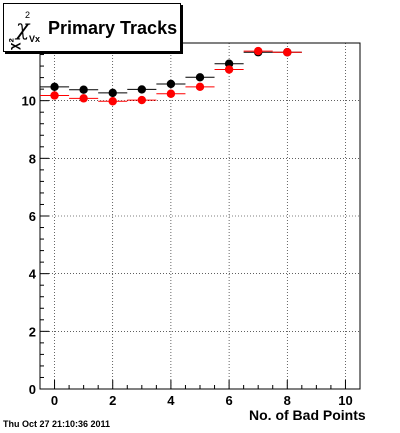 The height and width of the screenshot is (433, 400). Describe the element at coordinates (28, 15) in the screenshot. I see `title-superscript: 2` at that location.